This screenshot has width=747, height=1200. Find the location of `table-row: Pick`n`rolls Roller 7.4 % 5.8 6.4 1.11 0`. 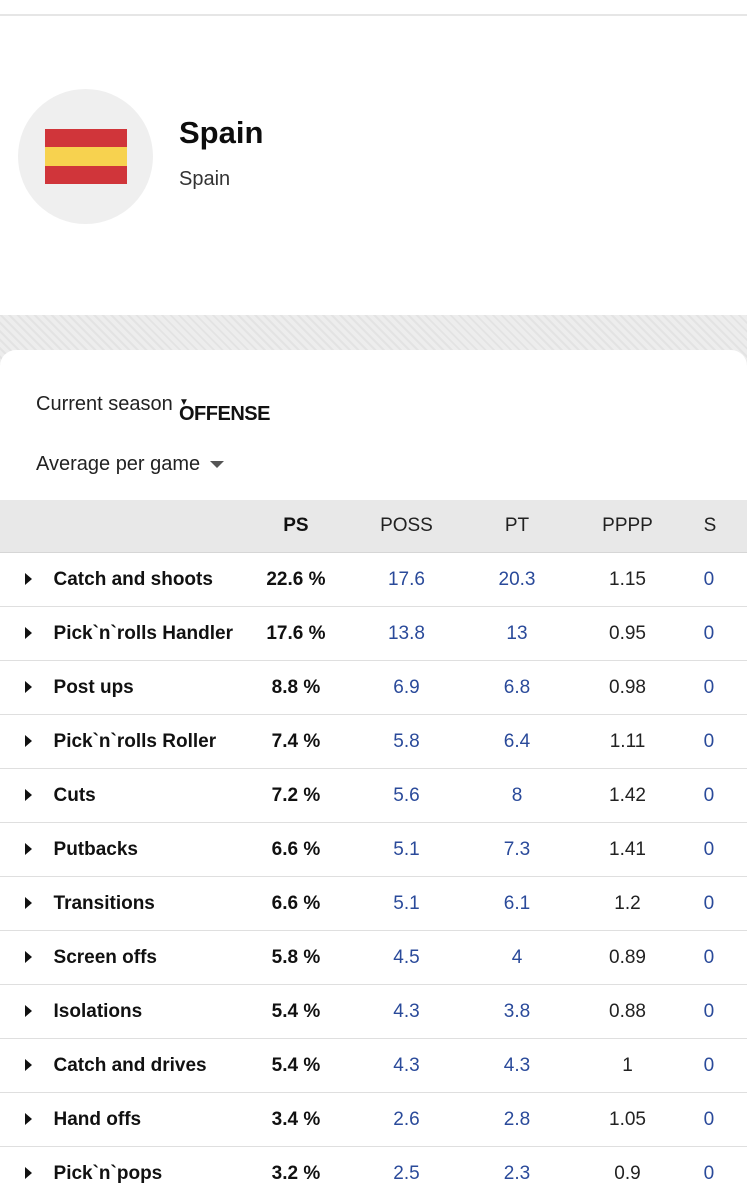

table-row: Pick`n`rolls Roller 7.4 % 5.8 6.4 1.11 0 is located at coordinates (373, 741).